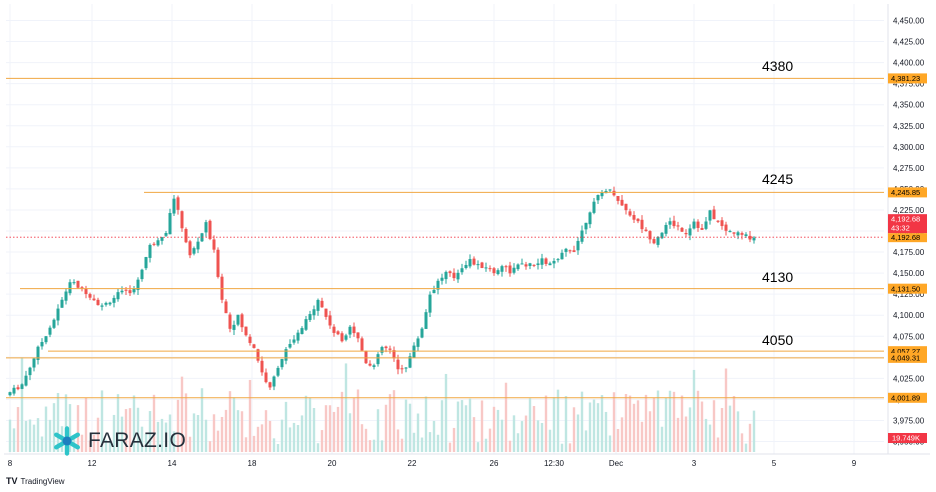 The width and height of the screenshot is (936, 492). I want to click on tradingview-footer: TV TradingView, so click(35, 481).